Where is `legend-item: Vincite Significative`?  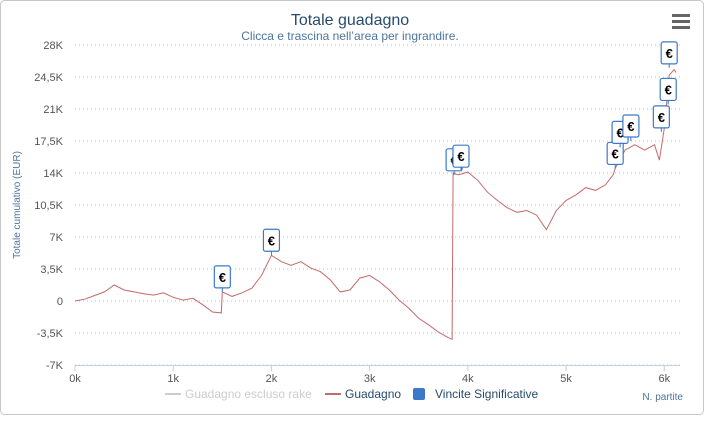
legend-item: Vincite Significative is located at coordinates (475, 394).